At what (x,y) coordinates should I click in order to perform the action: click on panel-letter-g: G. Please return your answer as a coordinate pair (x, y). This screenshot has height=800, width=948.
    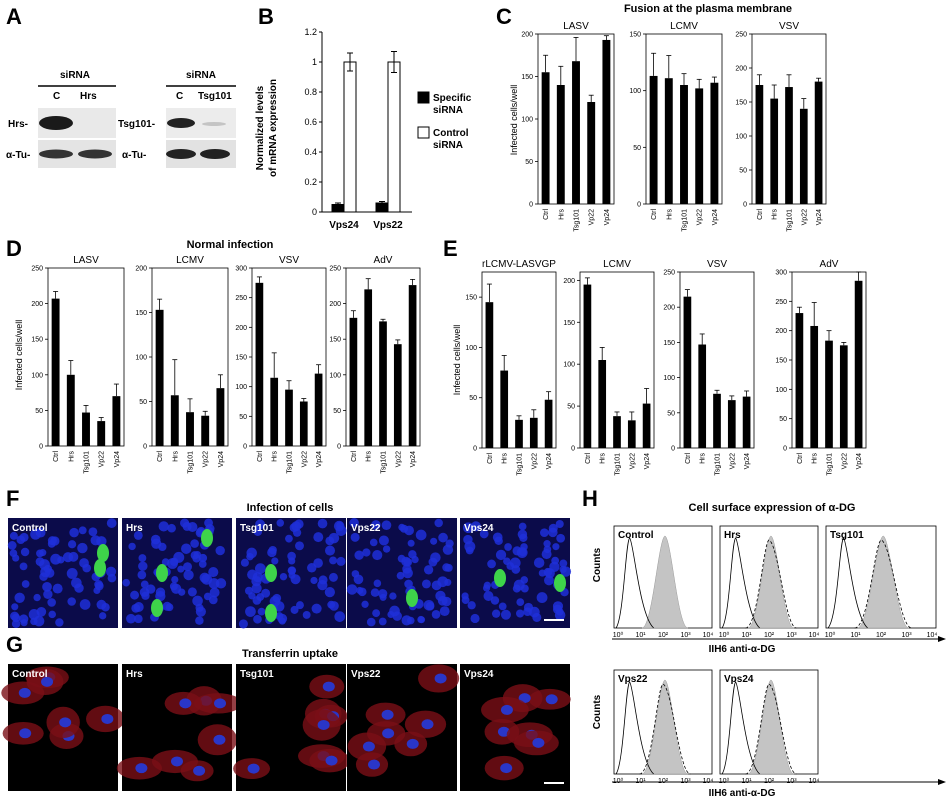
    Looking at the image, I should click on (14, 644).